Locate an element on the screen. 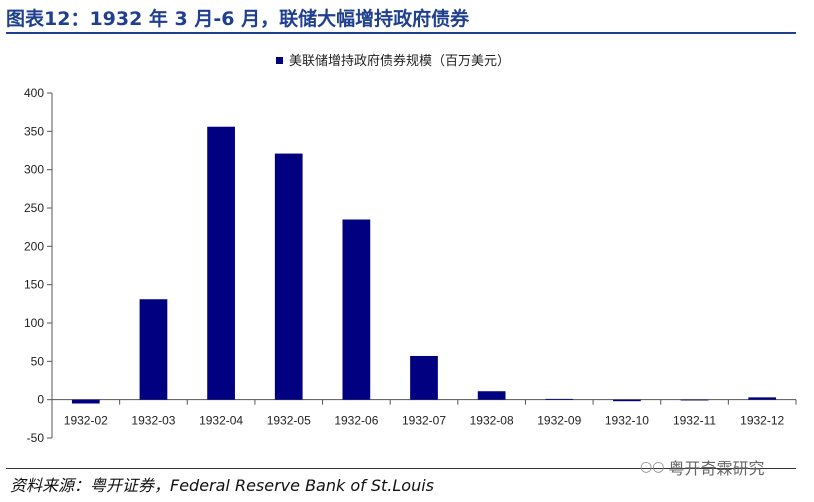  y-tick-label: 300 is located at coordinates (34, 170).